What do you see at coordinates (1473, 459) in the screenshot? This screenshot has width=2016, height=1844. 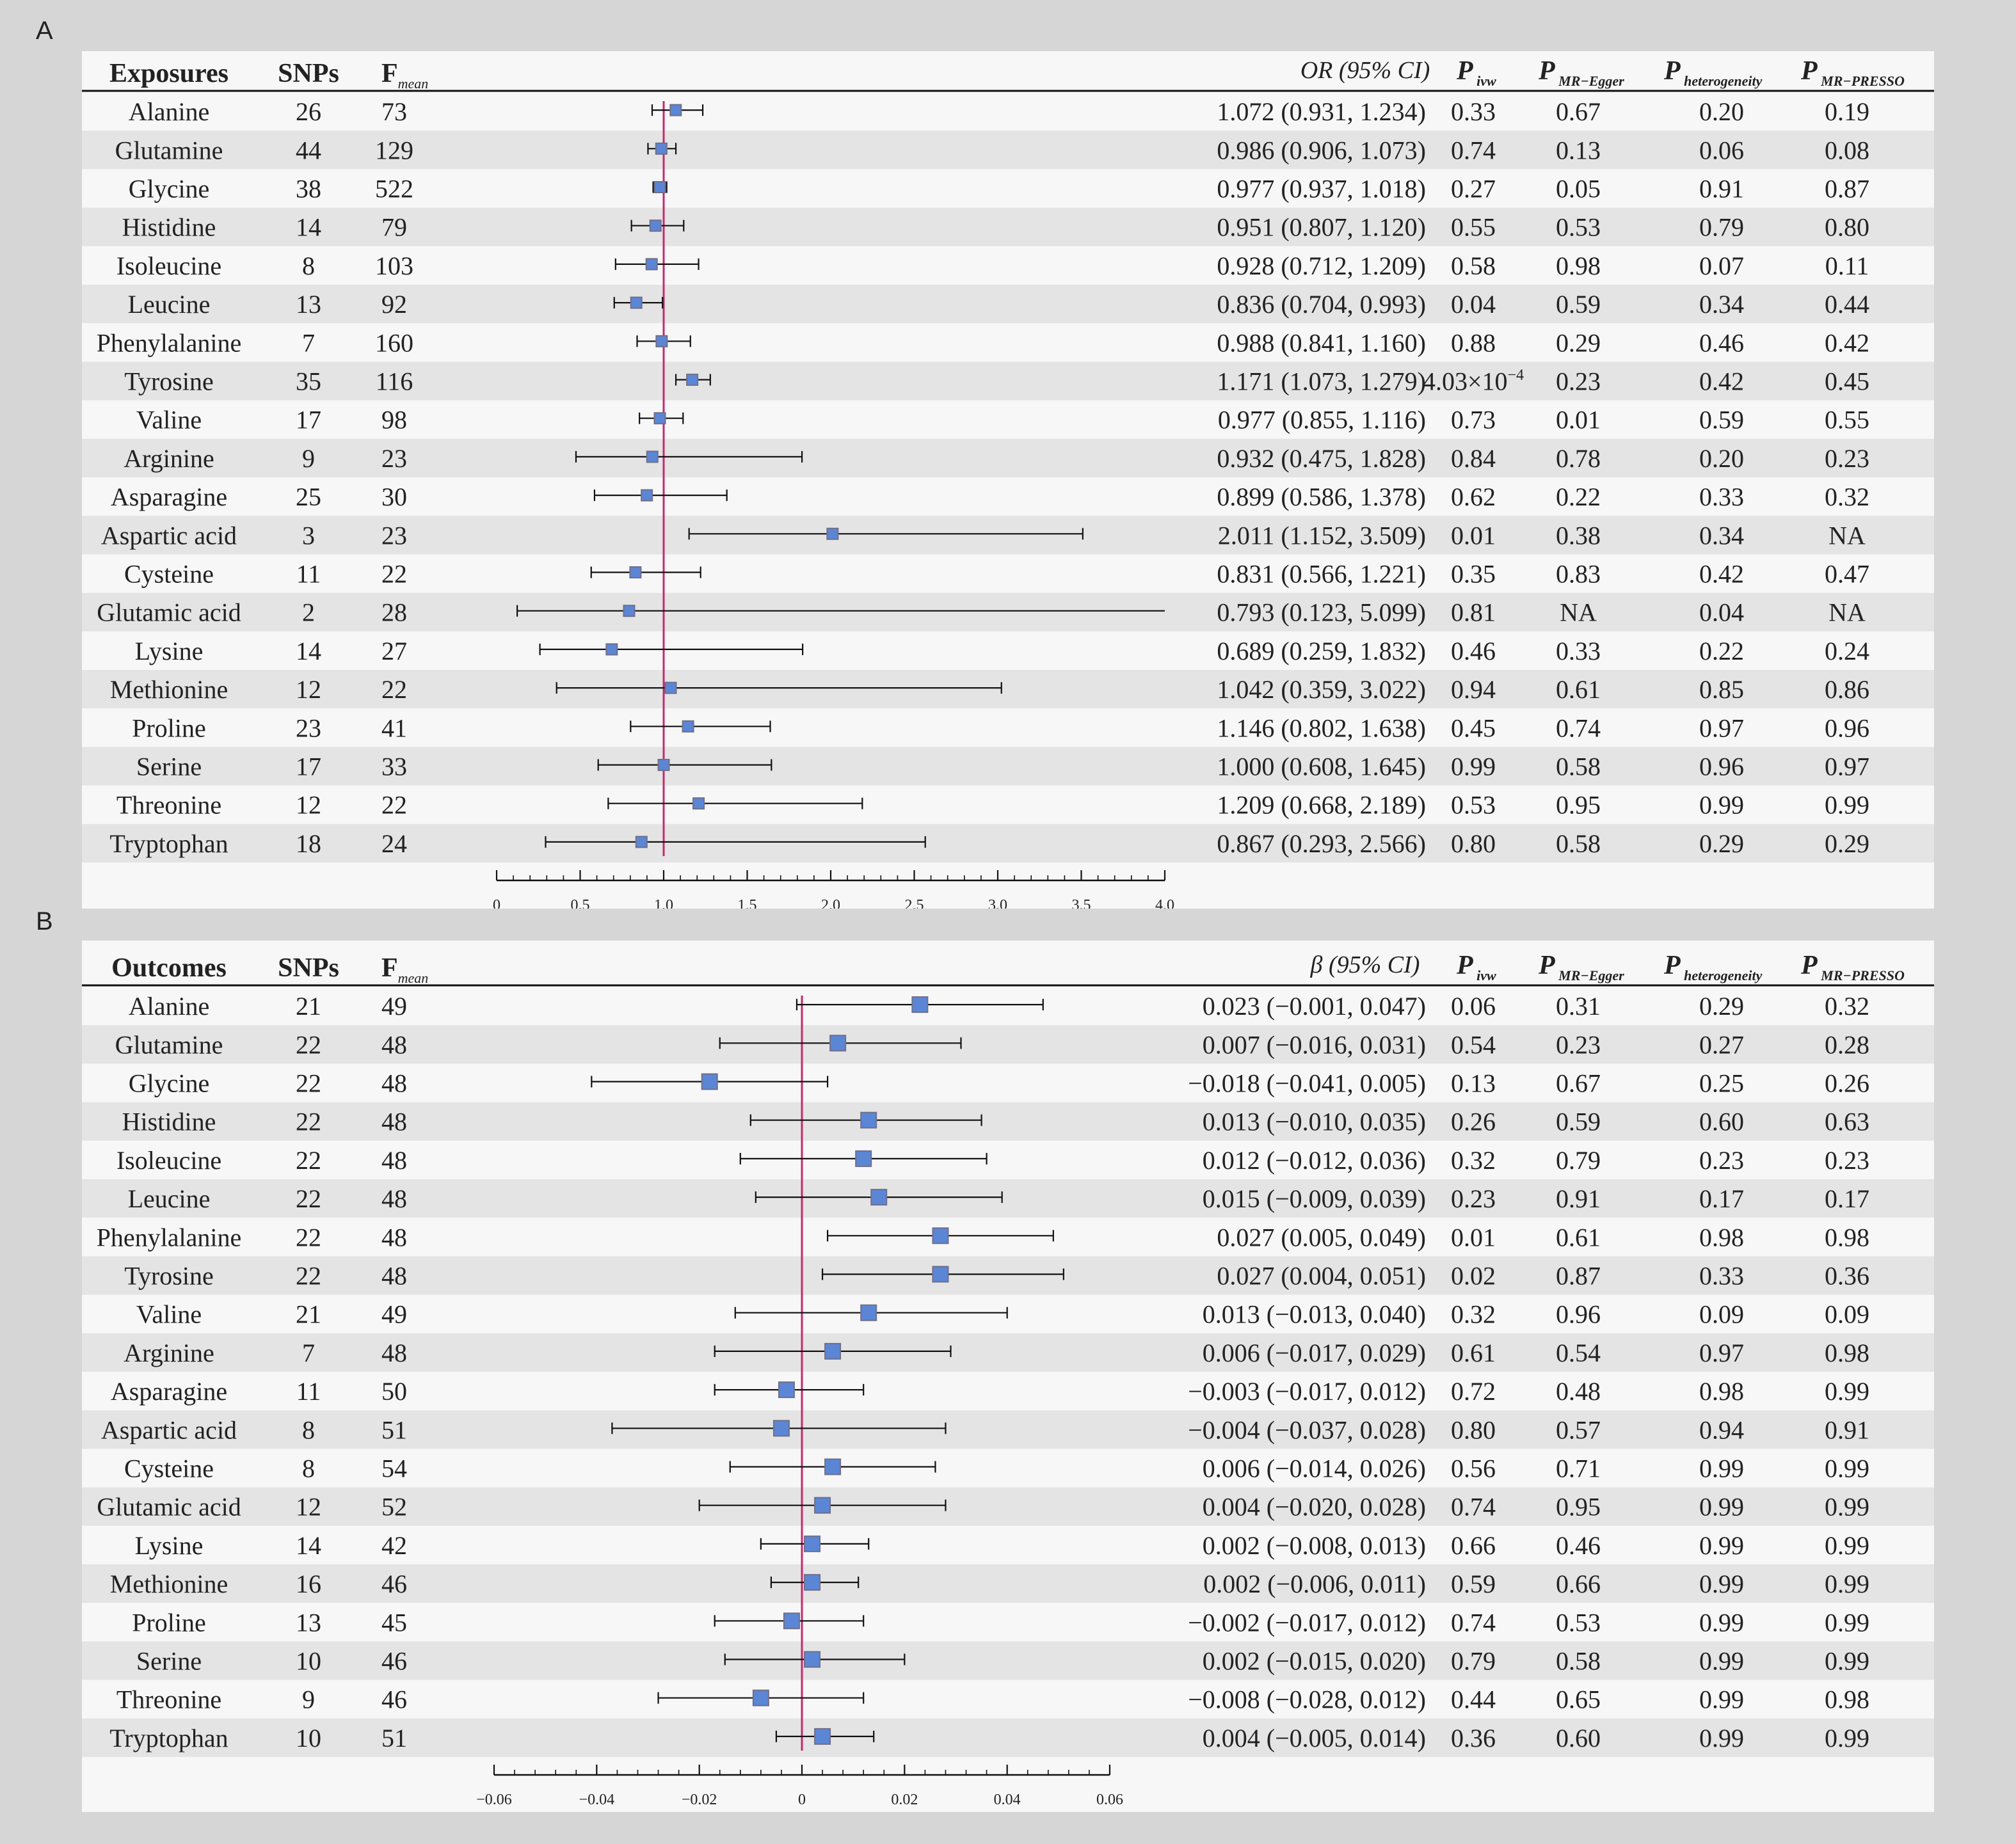 I see `row-p-ivw: 0.84` at bounding box center [1473, 459].